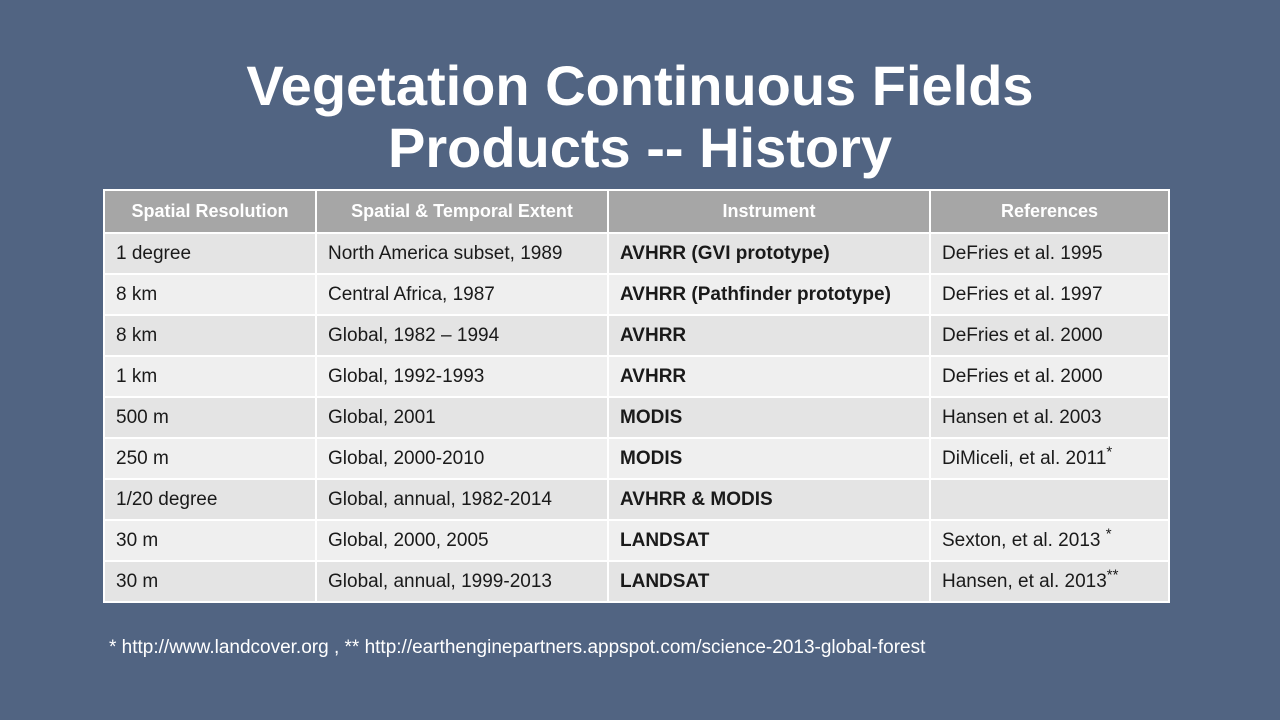  I want to click on extent-cell: Global, 2000-2010, so click(462, 458).